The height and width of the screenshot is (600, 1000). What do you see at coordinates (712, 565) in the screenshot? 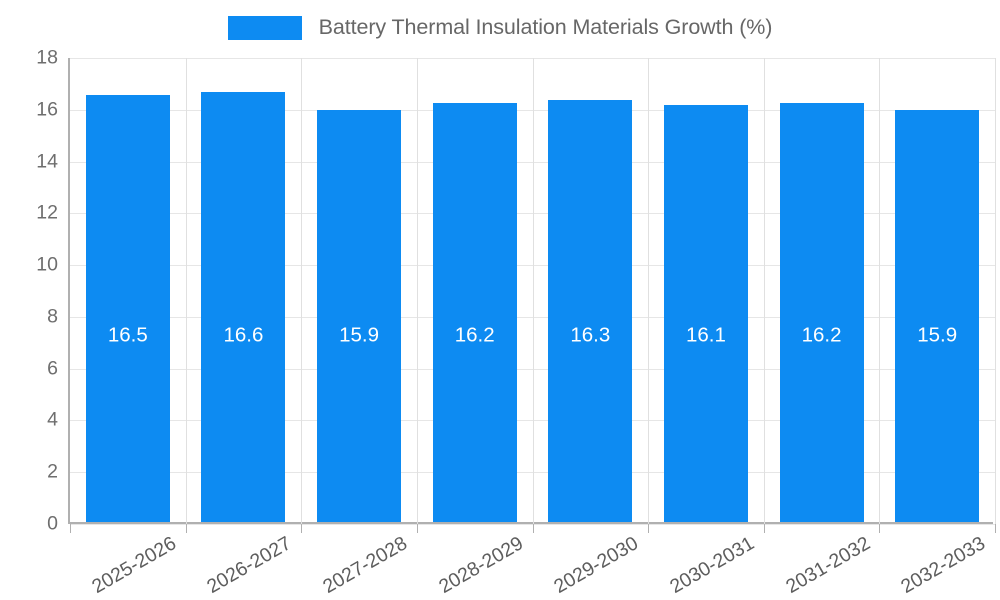
I see `x-axis-tick-label: 2030-2031` at bounding box center [712, 565].